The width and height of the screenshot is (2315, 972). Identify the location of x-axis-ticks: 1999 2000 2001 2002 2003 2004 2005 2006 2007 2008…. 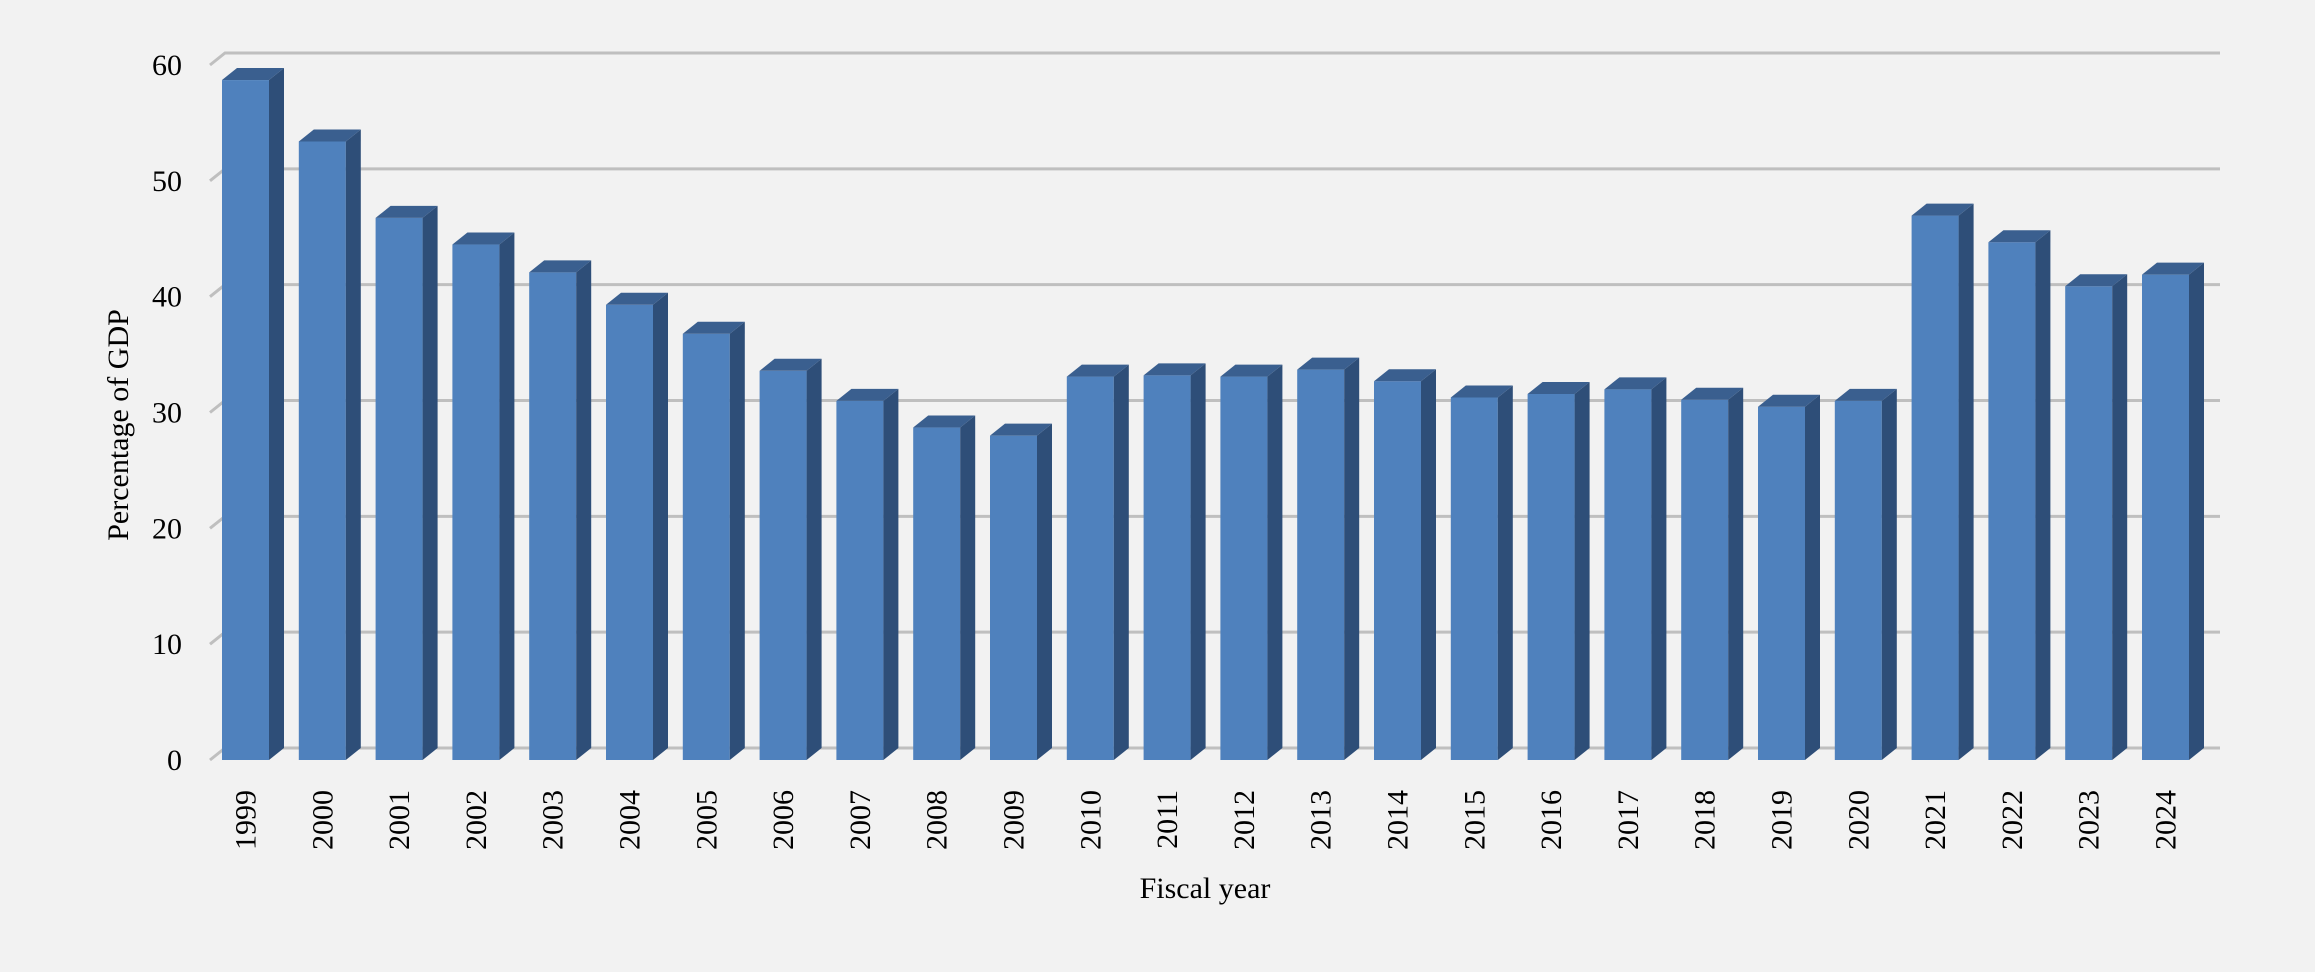
(1206, 820).